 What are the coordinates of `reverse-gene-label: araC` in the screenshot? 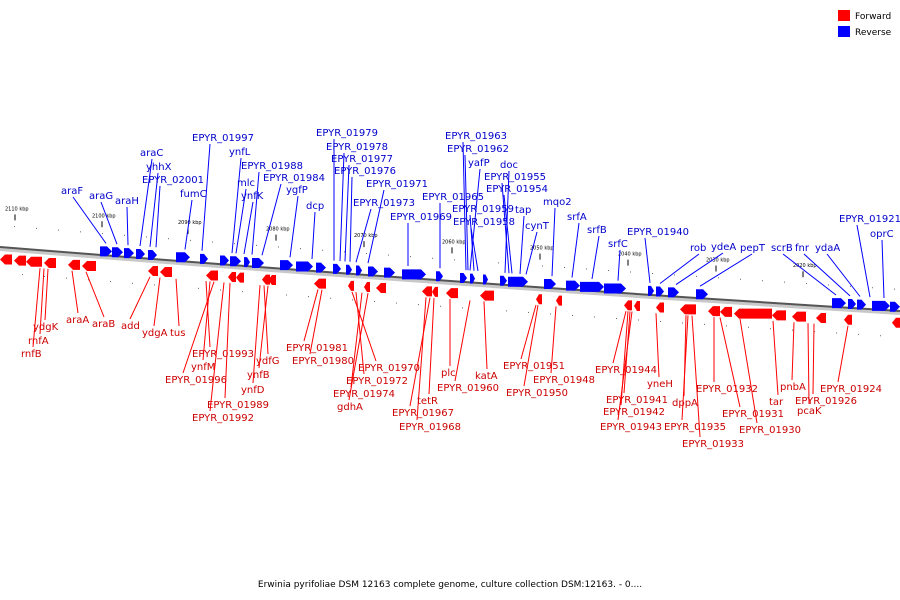 It's located at (151, 153).